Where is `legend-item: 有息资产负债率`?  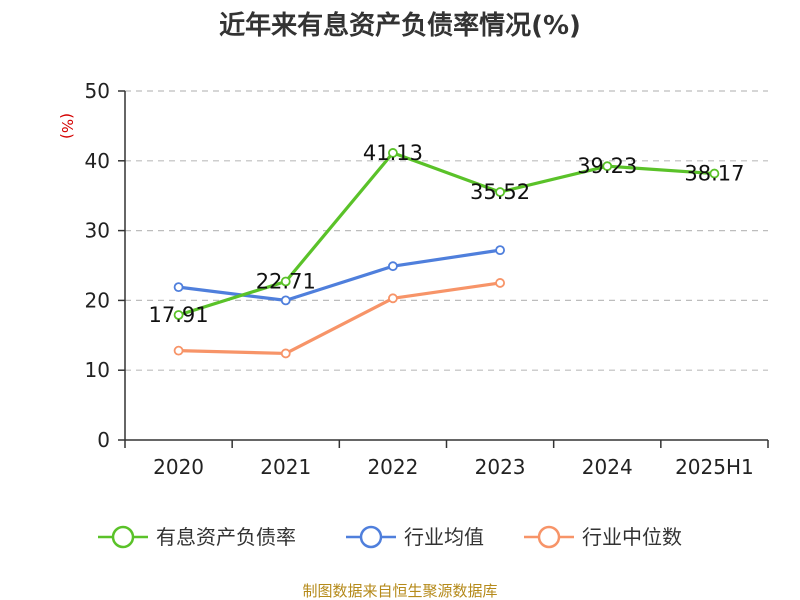 legend-item: 有息资产负债率 is located at coordinates (197, 537).